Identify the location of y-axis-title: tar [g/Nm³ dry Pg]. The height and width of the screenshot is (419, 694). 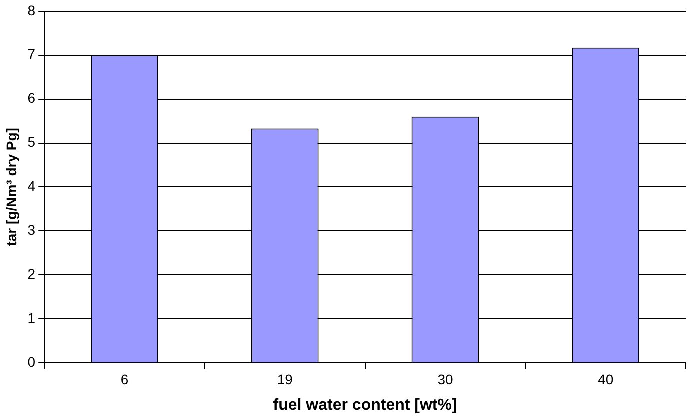
(11, 187).